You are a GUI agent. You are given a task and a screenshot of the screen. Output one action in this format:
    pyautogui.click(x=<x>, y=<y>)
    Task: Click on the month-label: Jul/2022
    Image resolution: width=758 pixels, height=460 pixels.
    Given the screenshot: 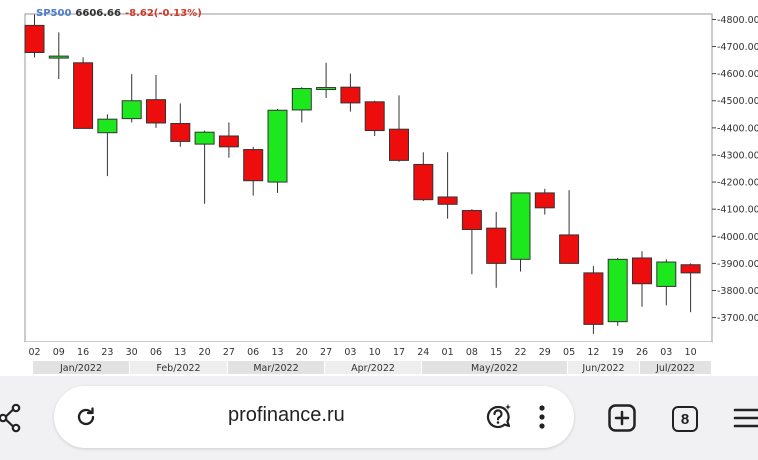 What is the action you would take?
    pyautogui.click(x=675, y=368)
    